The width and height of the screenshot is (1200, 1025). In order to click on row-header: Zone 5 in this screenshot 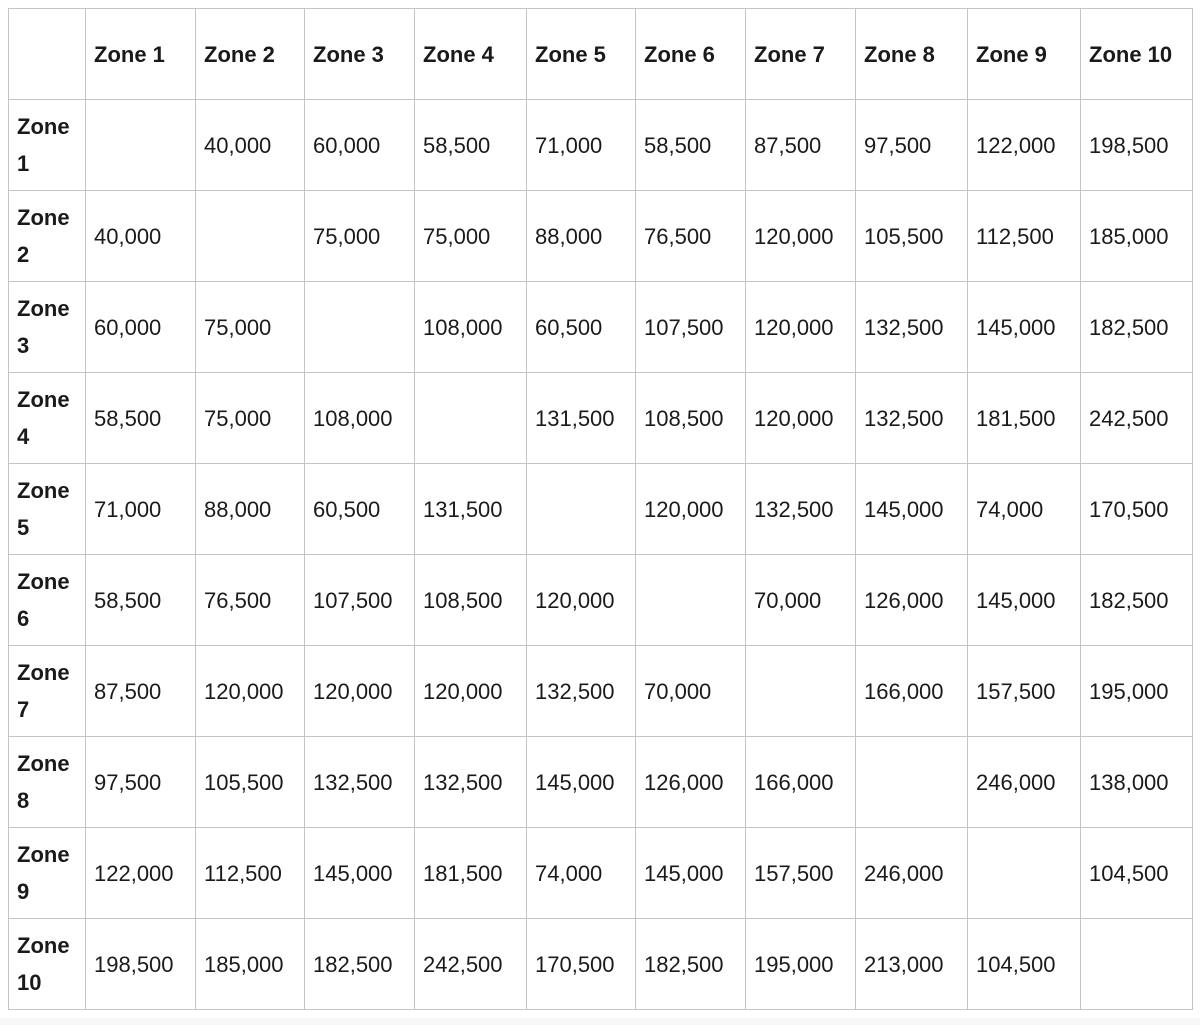, I will do `click(47, 509)`.